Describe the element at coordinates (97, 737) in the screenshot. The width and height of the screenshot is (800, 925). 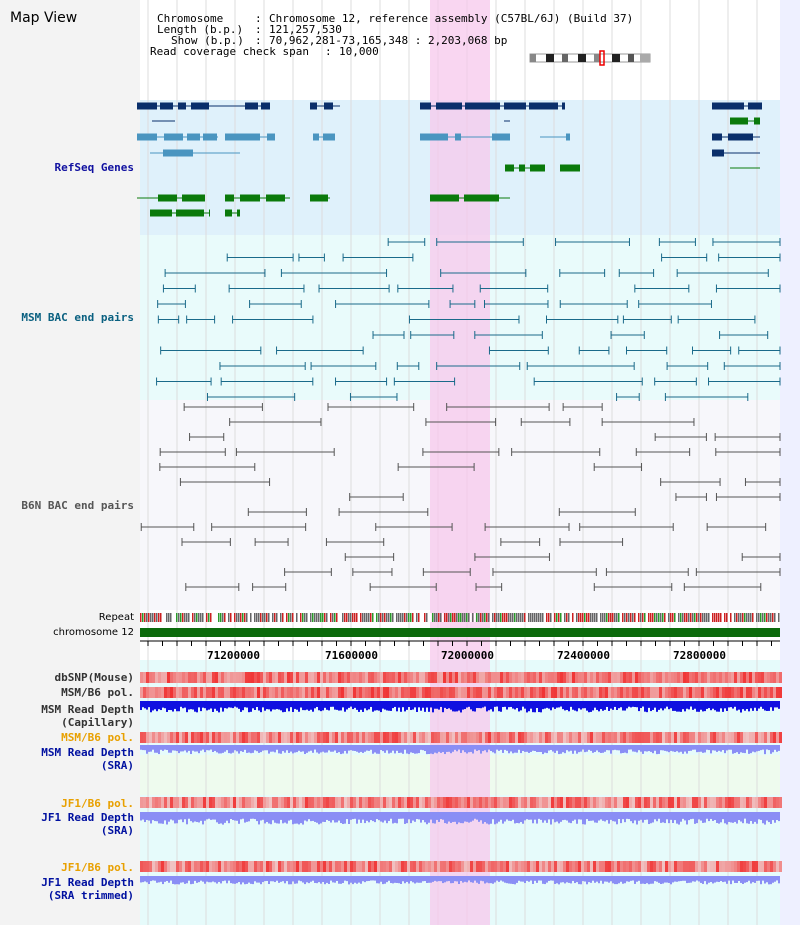
I see `track-label-msm-b6-pol-2: MSM/B6 pol.` at that location.